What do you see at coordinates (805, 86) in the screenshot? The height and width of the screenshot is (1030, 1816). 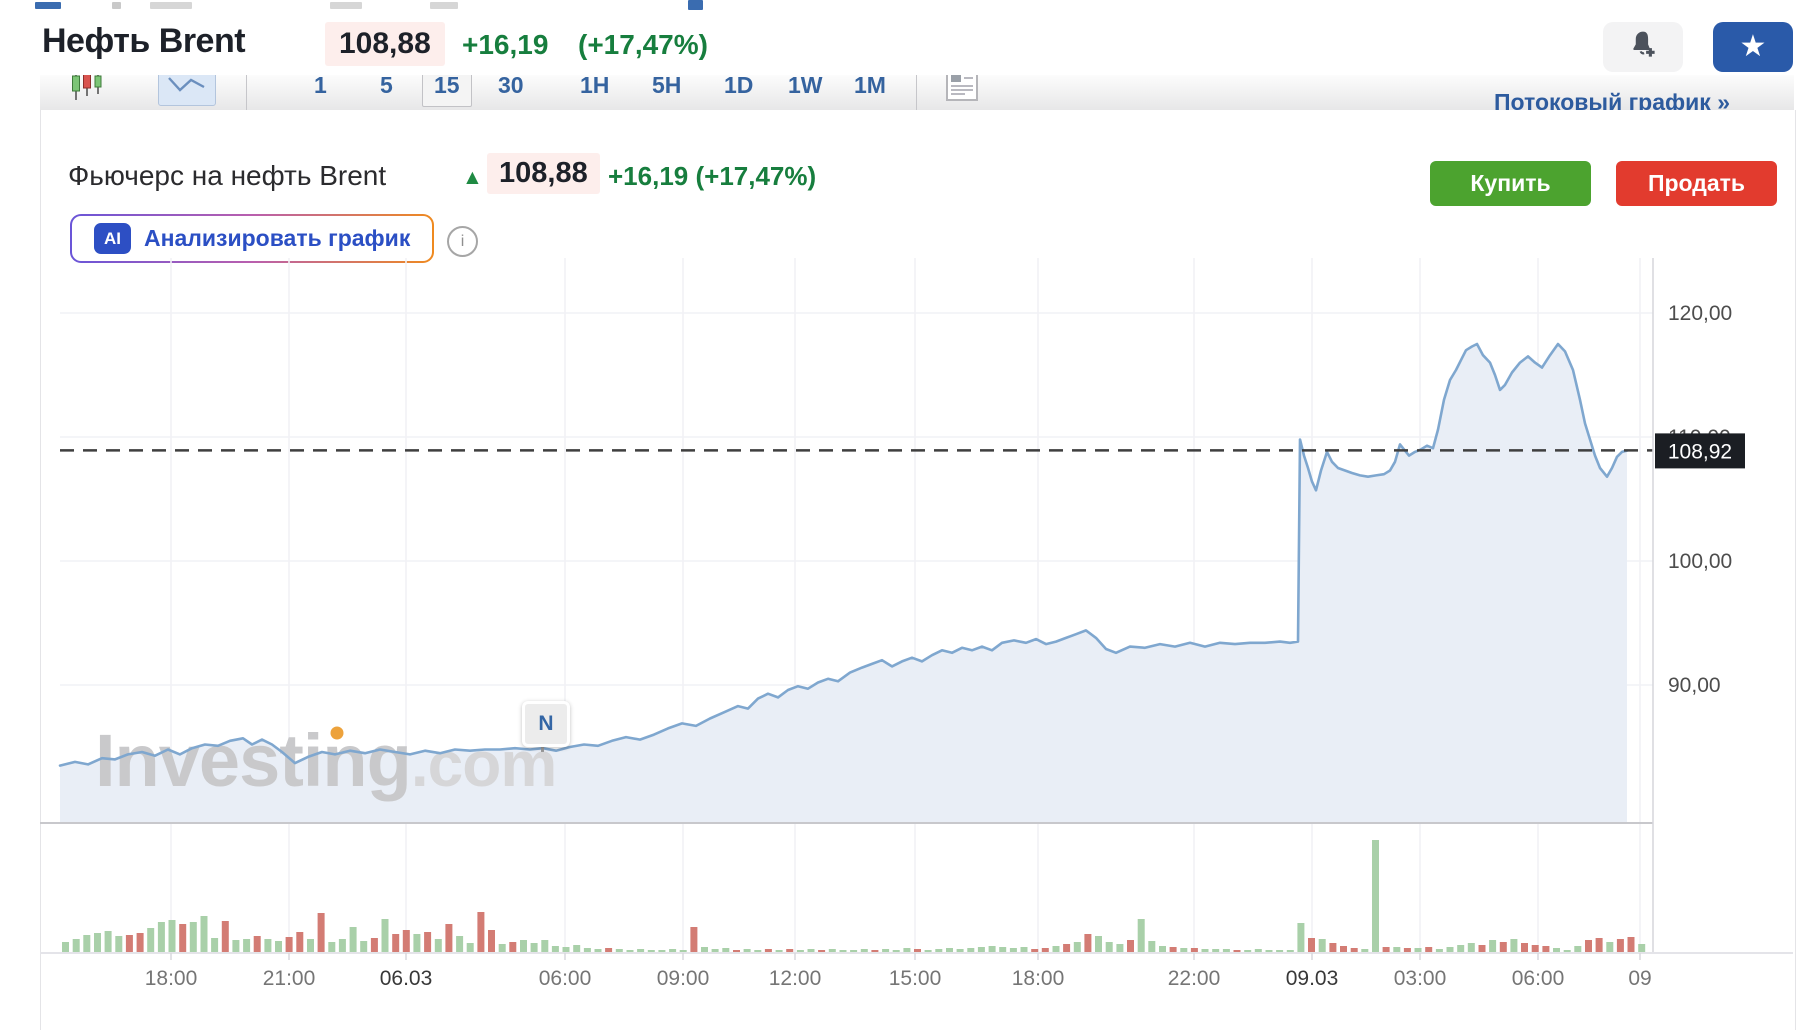 I see `timeframe-1W: 1W` at bounding box center [805, 86].